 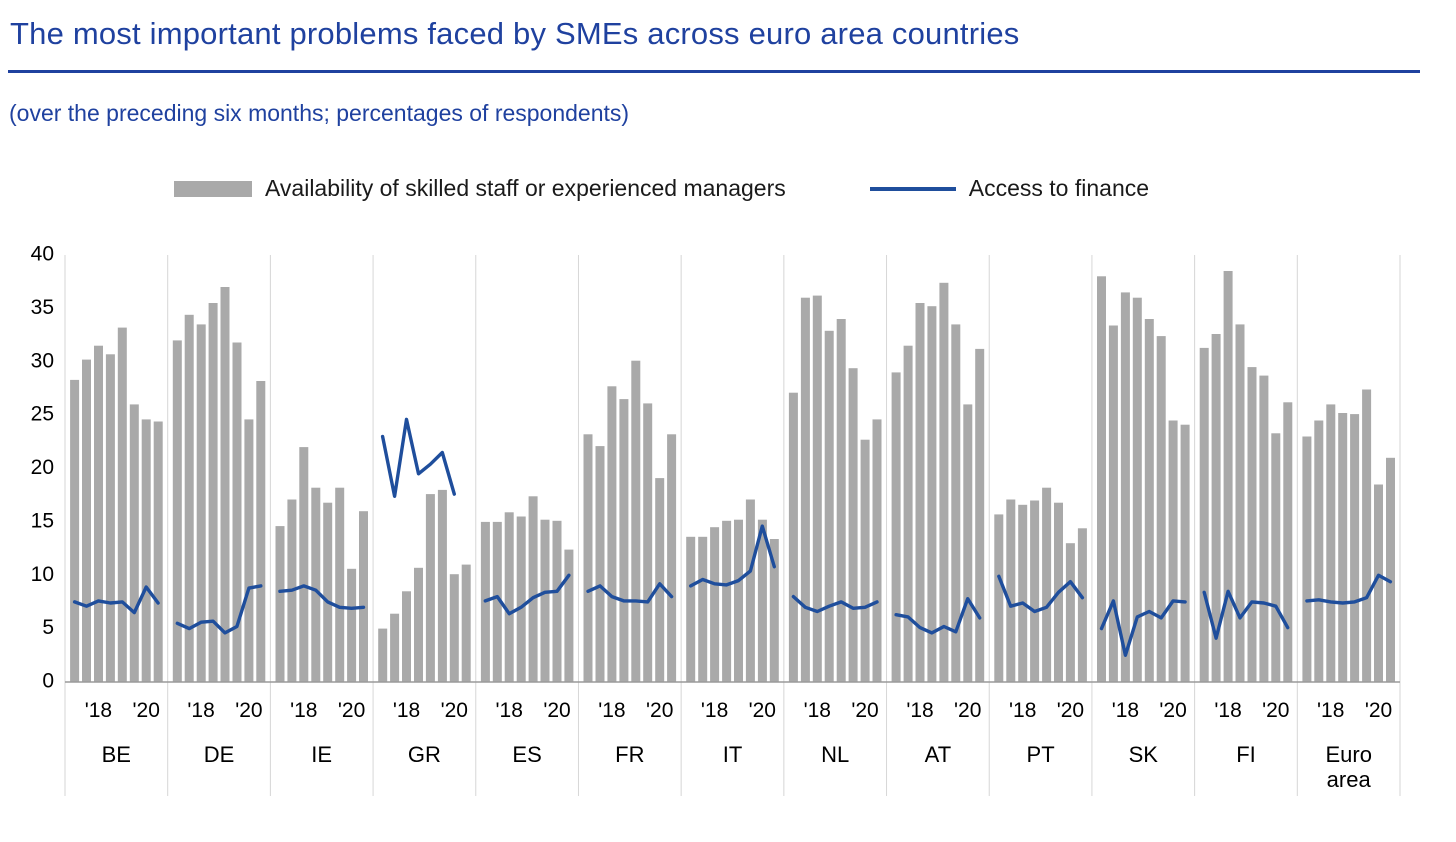 I want to click on group-label: SK, so click(x=1144, y=754).